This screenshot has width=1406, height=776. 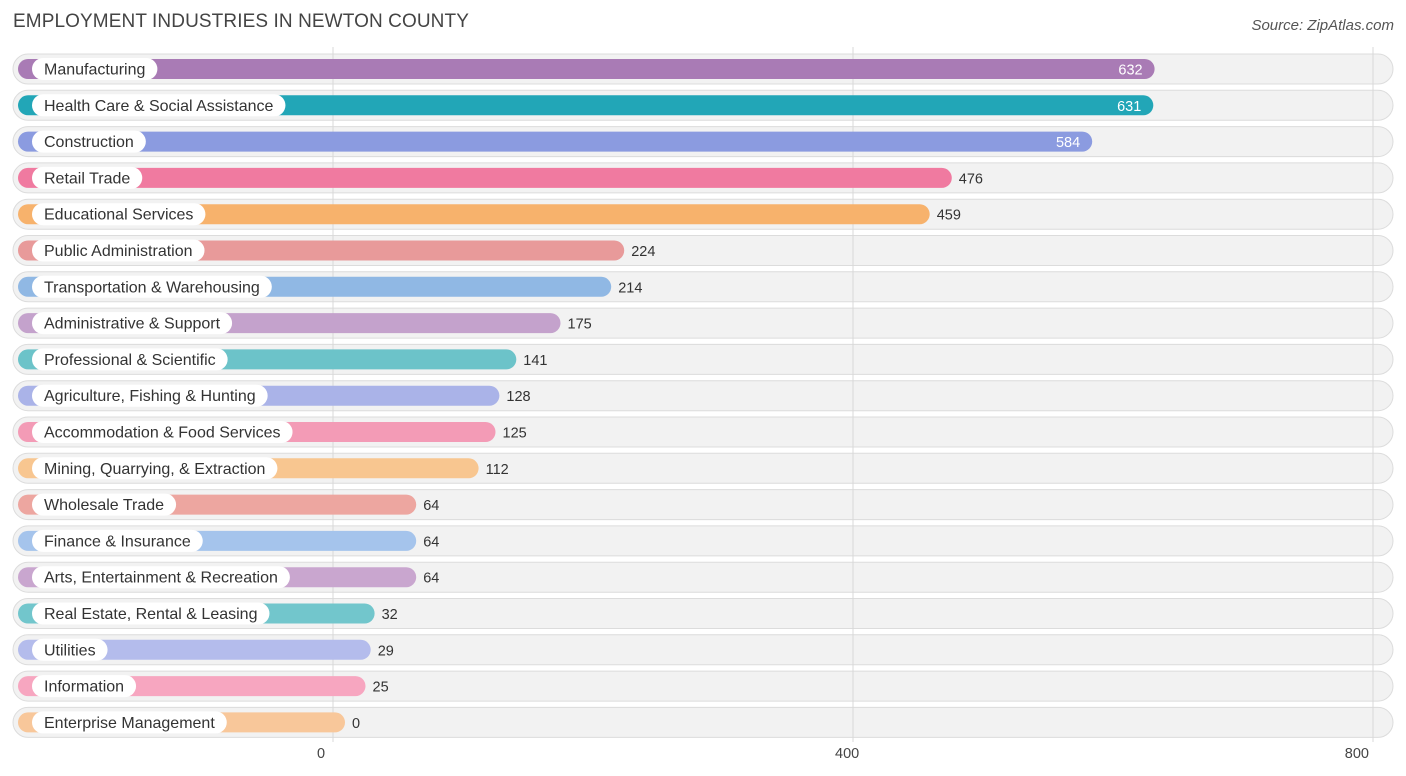 I want to click on category-label: Educational Services, so click(x=118, y=215).